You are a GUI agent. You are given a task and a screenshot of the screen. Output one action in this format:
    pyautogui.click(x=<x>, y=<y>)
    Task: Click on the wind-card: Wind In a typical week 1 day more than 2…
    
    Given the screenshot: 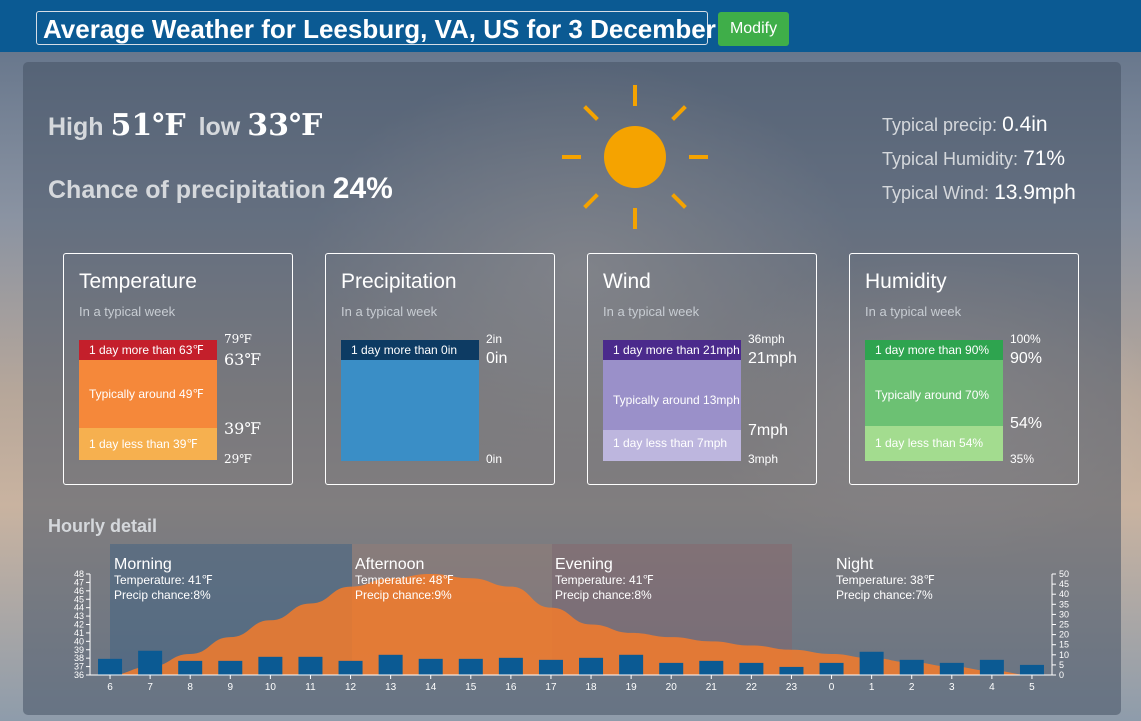 What is the action you would take?
    pyautogui.click(x=702, y=369)
    